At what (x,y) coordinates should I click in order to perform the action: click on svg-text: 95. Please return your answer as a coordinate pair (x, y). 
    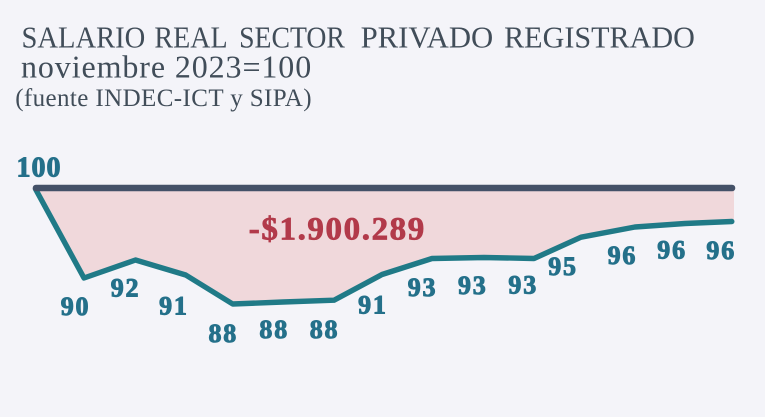
    Looking at the image, I should click on (563, 266).